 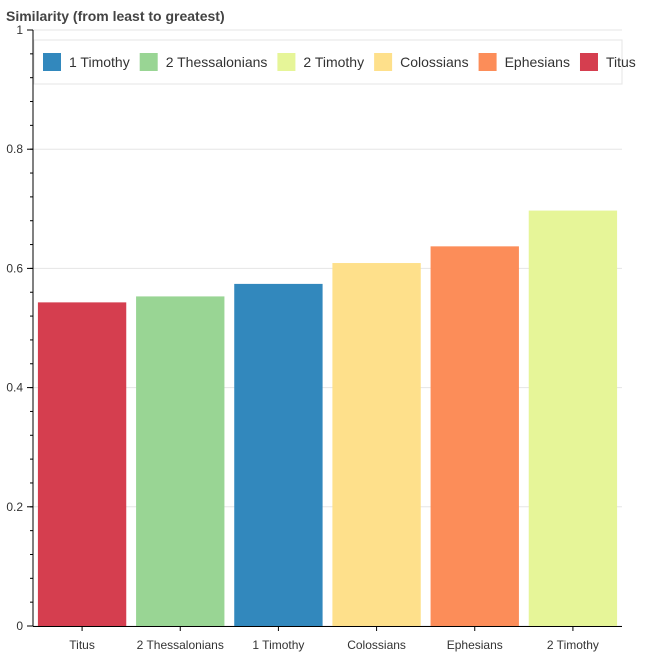 I want to click on x-tick-label: Titus, so click(x=82, y=645).